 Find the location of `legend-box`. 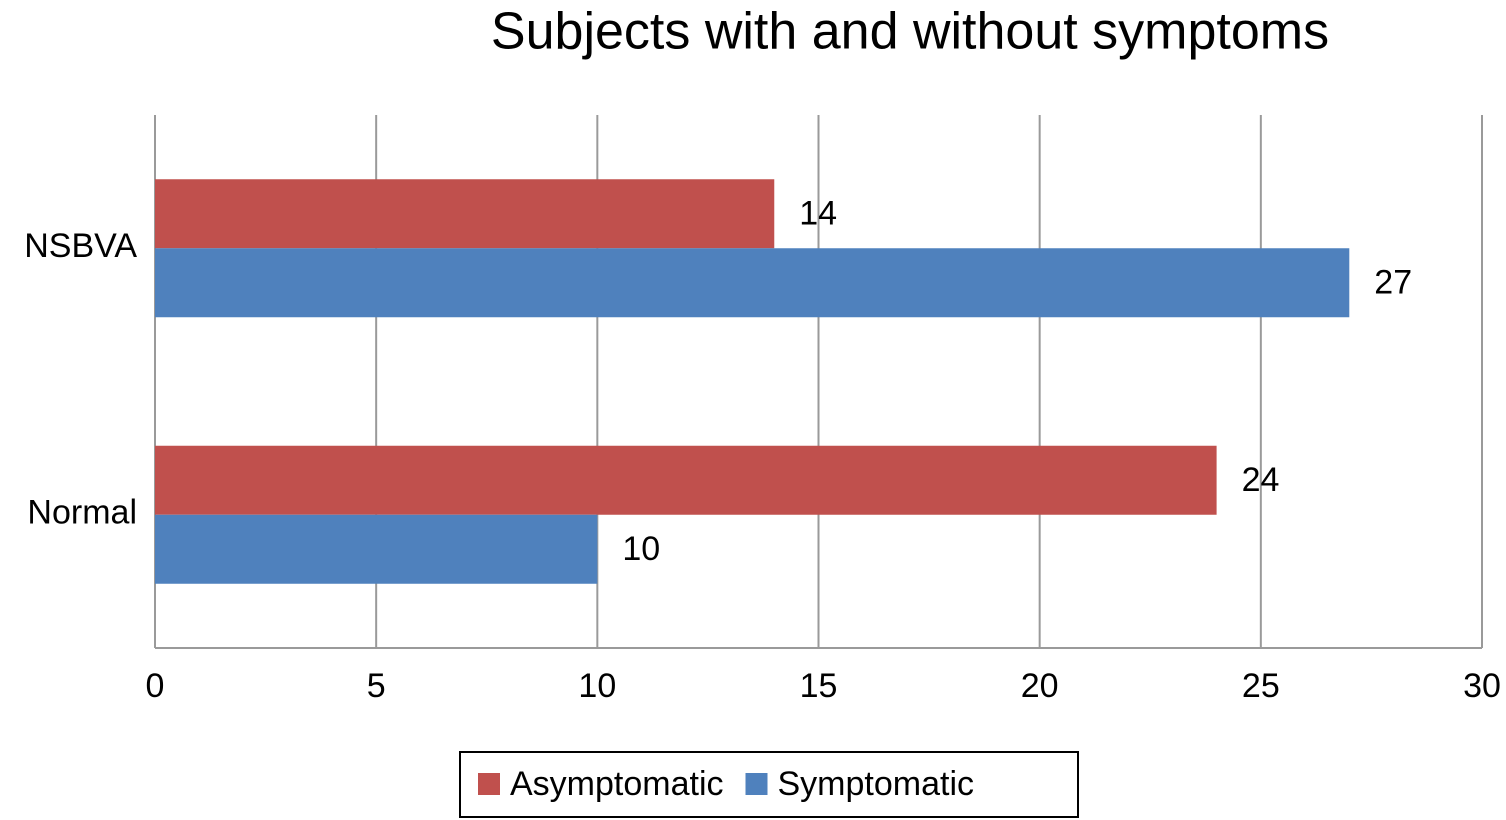

legend-box is located at coordinates (769, 784).